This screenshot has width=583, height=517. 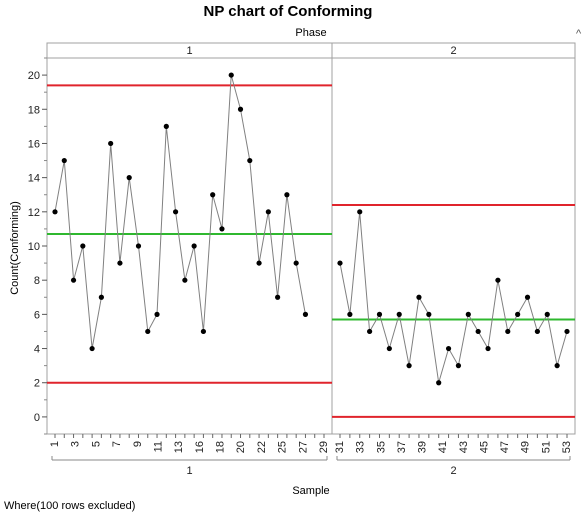 I want to click on x-tick-label: 25, so click(x=283, y=447).